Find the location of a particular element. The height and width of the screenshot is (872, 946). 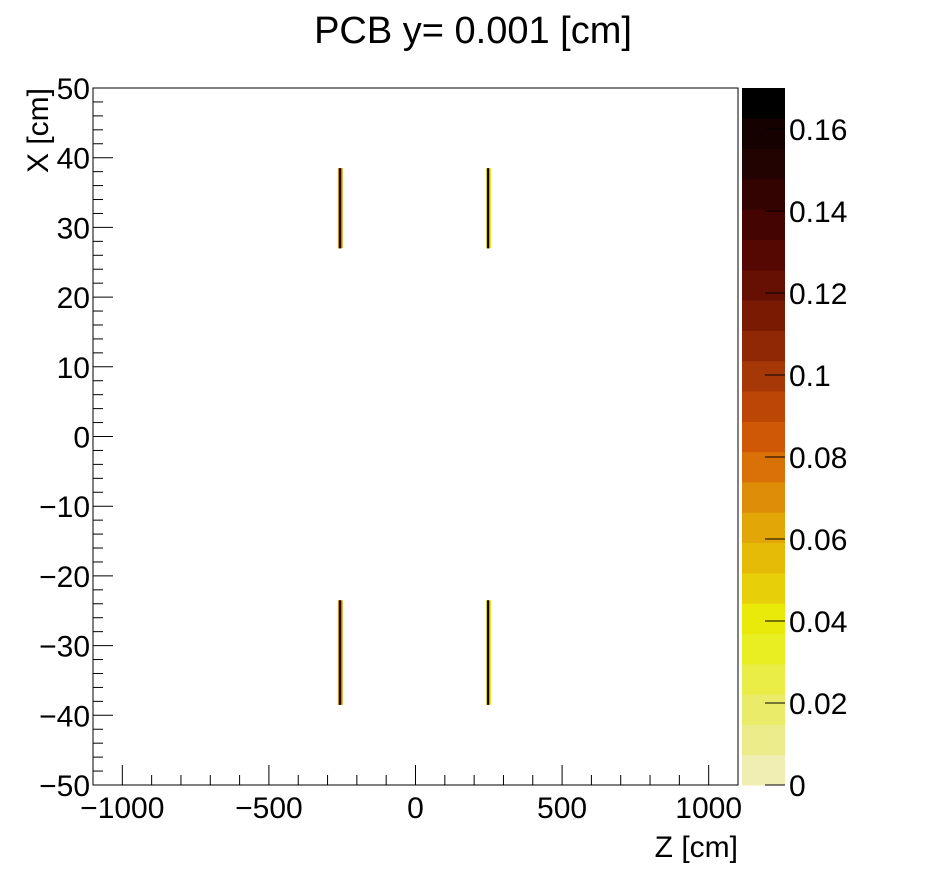

y-axis: 50 40 30 20 10 0 −10 −20 −30 −40 −50 is located at coordinates (76, 438).